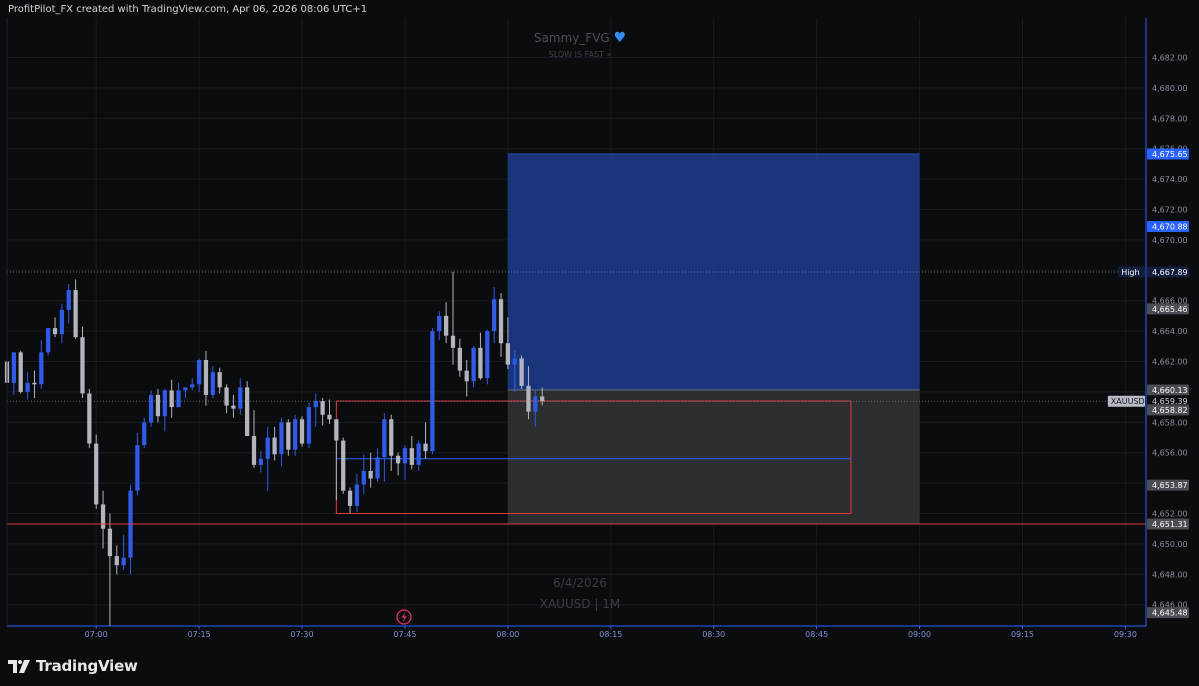 The width and height of the screenshot is (1199, 686). I want to click on time-tick-label: 09:30, so click(1125, 634).